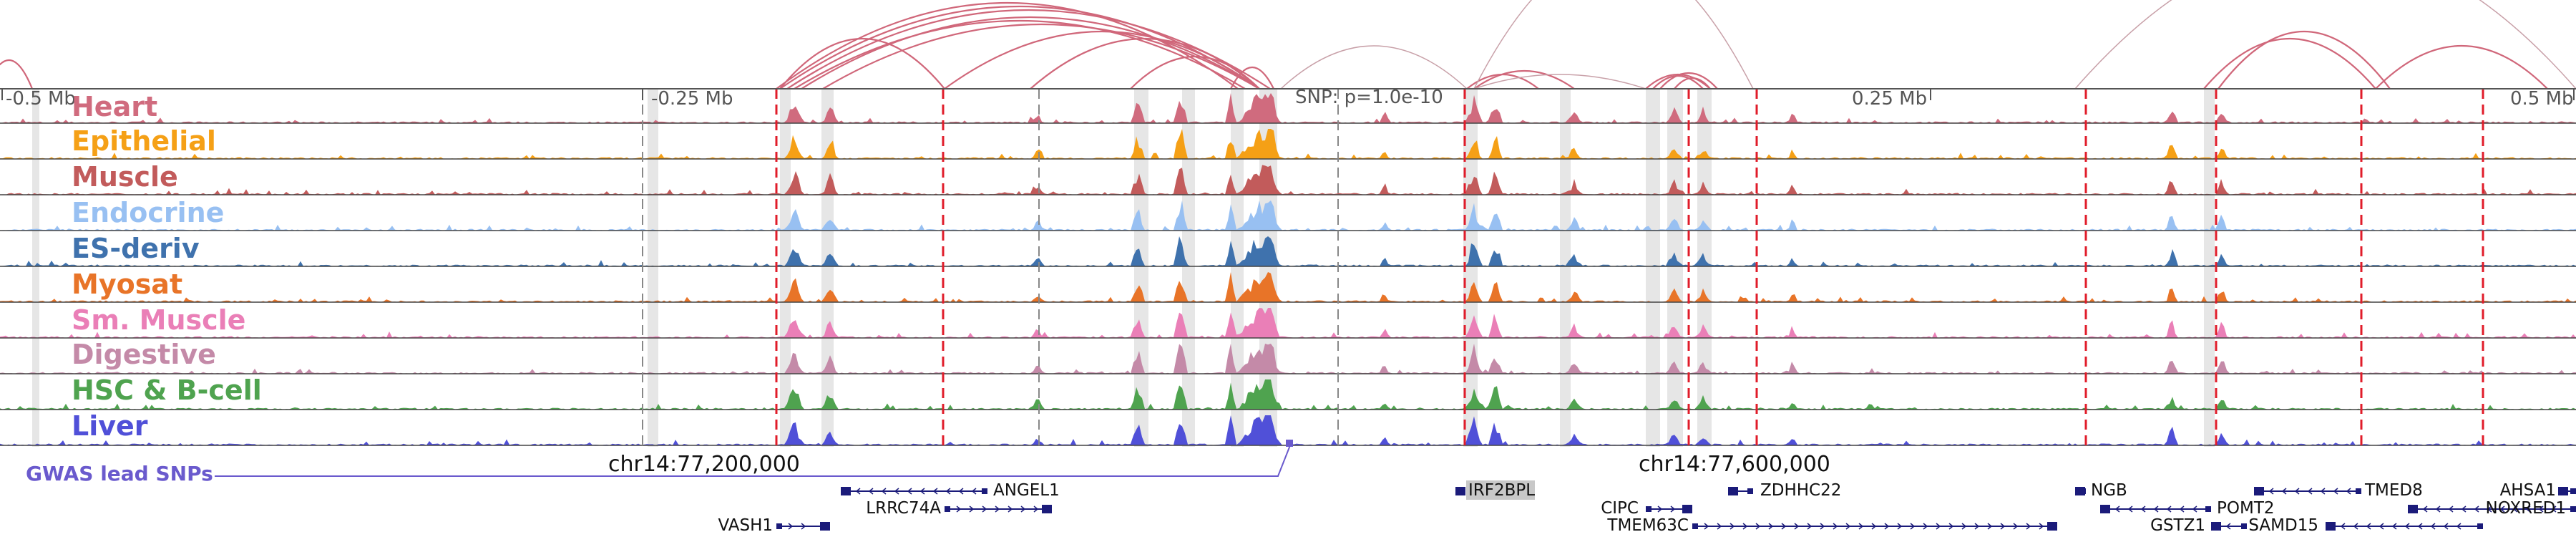 This screenshot has height=537, width=2576. Describe the element at coordinates (2528, 490) in the screenshot. I see `gene-label: AHSA1` at that location.